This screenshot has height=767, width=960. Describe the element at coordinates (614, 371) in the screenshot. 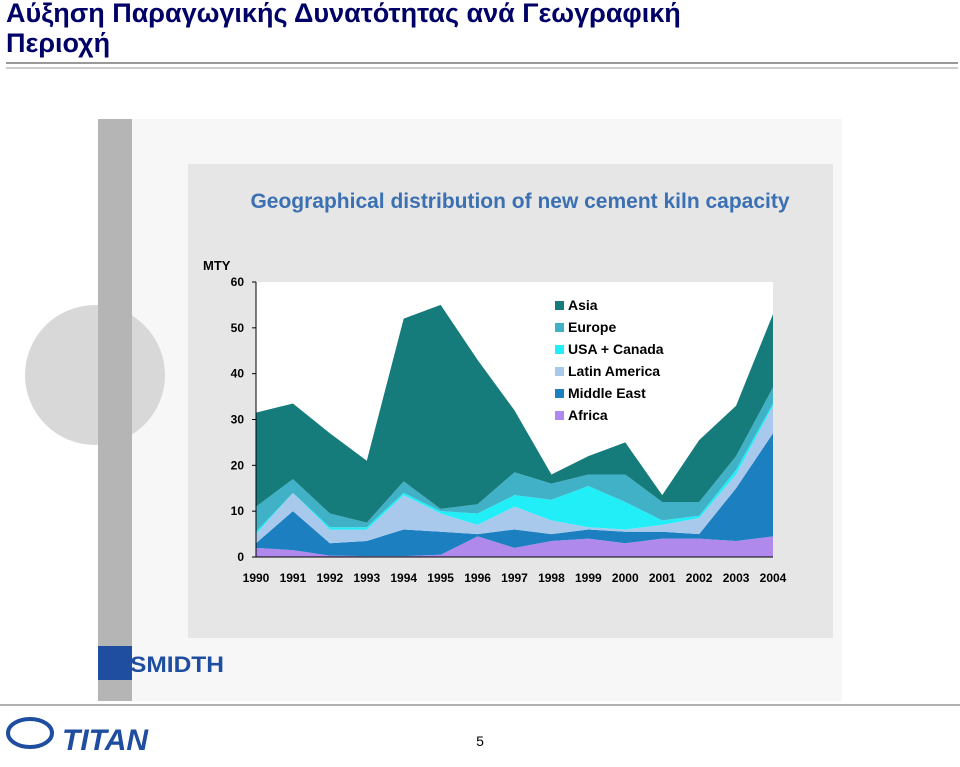

I see `legend-label: Latin America` at that location.